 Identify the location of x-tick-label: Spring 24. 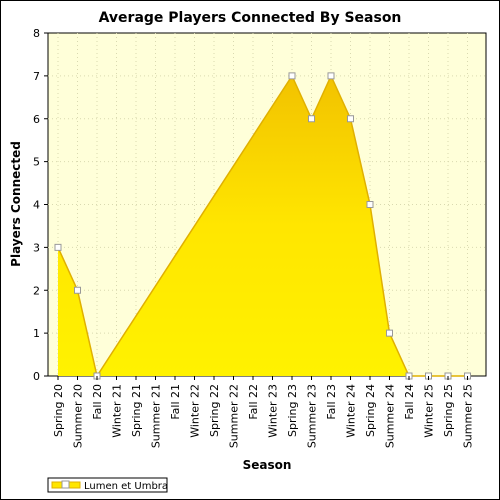
(370, 410).